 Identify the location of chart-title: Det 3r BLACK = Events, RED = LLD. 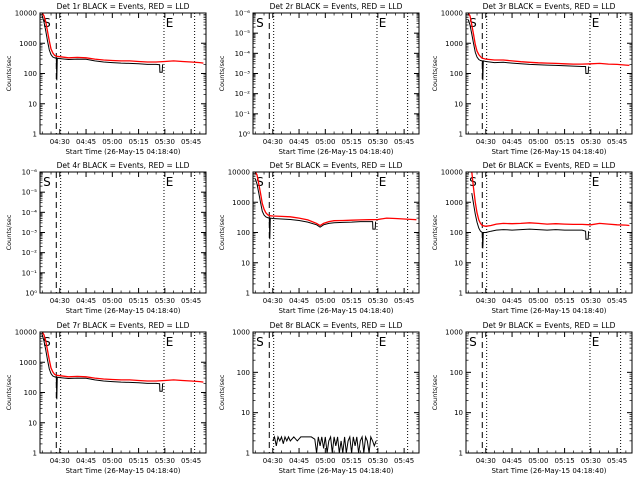
(549, 6).